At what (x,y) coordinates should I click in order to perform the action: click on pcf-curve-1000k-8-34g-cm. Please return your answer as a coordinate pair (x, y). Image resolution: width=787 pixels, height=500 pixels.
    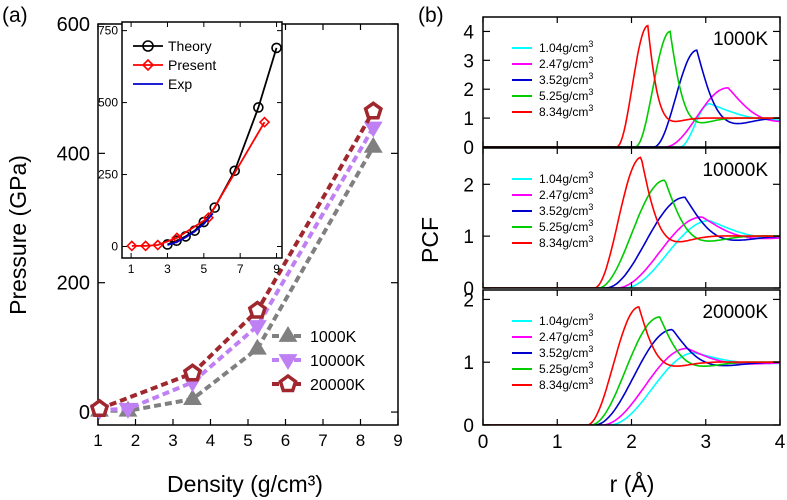
    Looking at the image, I should click on (631, 85).